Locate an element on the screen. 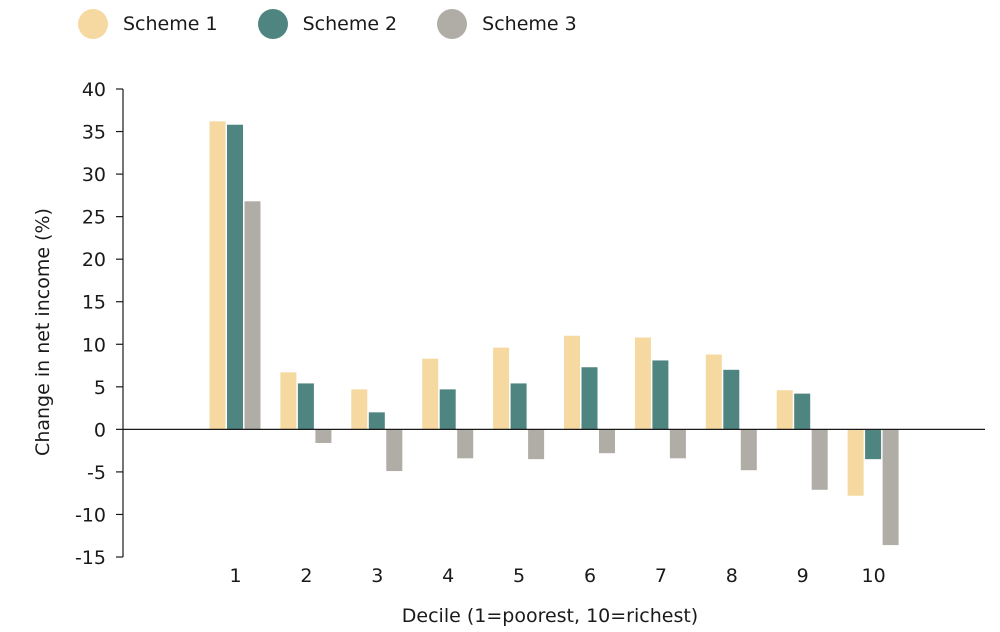  legend-label-scheme-3: Scheme 3 is located at coordinates (529, 24).